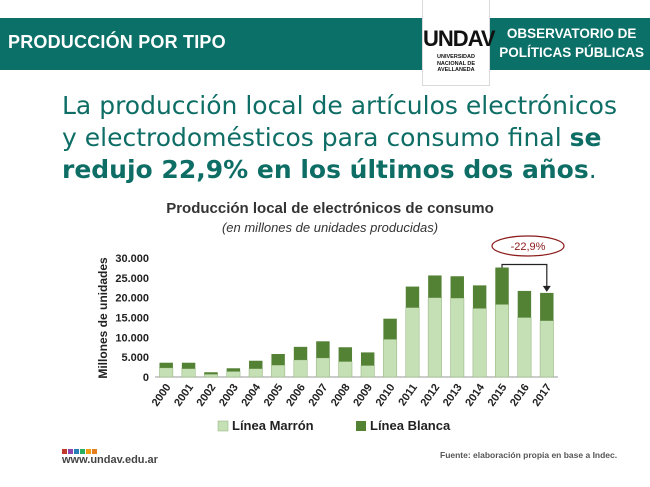 Image resolution: width=650 pixels, height=487 pixels. I want to click on bar-linea-marron-2003, so click(233, 374).